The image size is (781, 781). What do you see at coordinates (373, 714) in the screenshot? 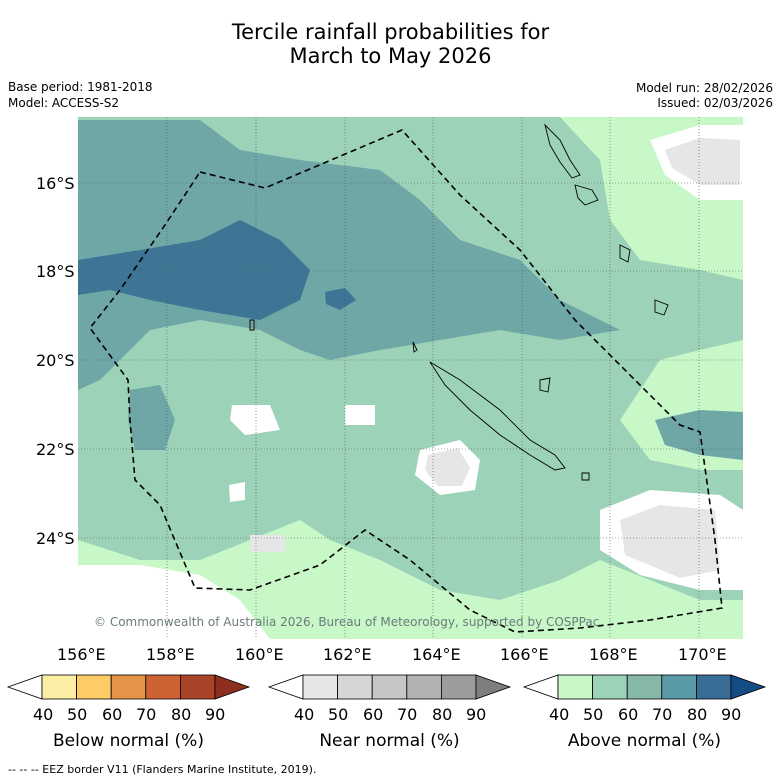
I see `legend-near-tick: 60` at bounding box center [373, 714].